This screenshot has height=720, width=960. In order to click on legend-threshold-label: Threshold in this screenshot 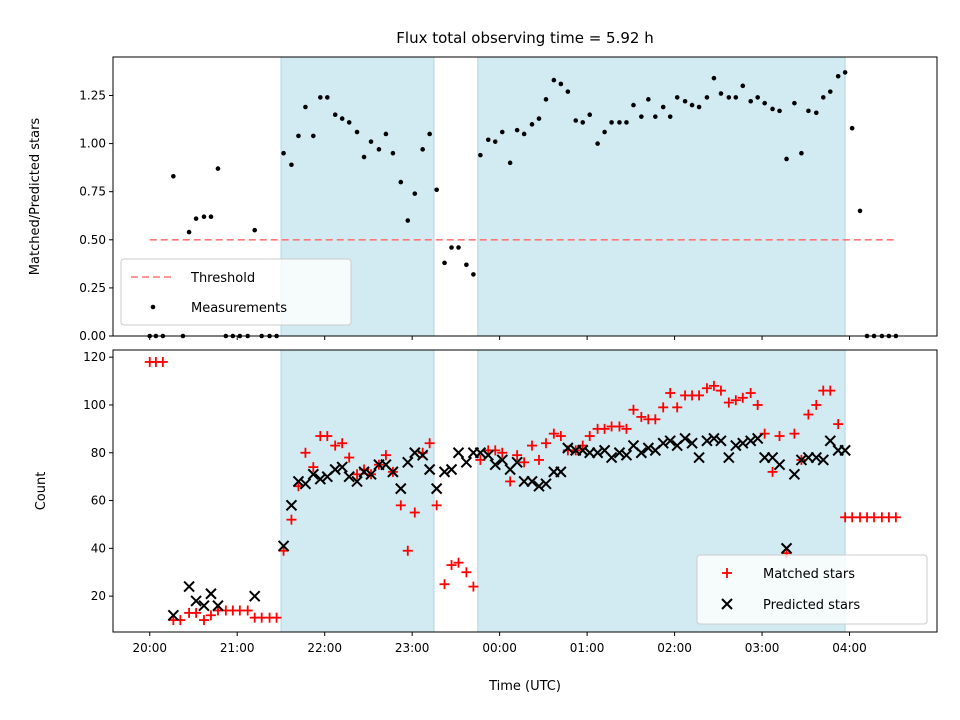, I will do `click(222, 278)`.